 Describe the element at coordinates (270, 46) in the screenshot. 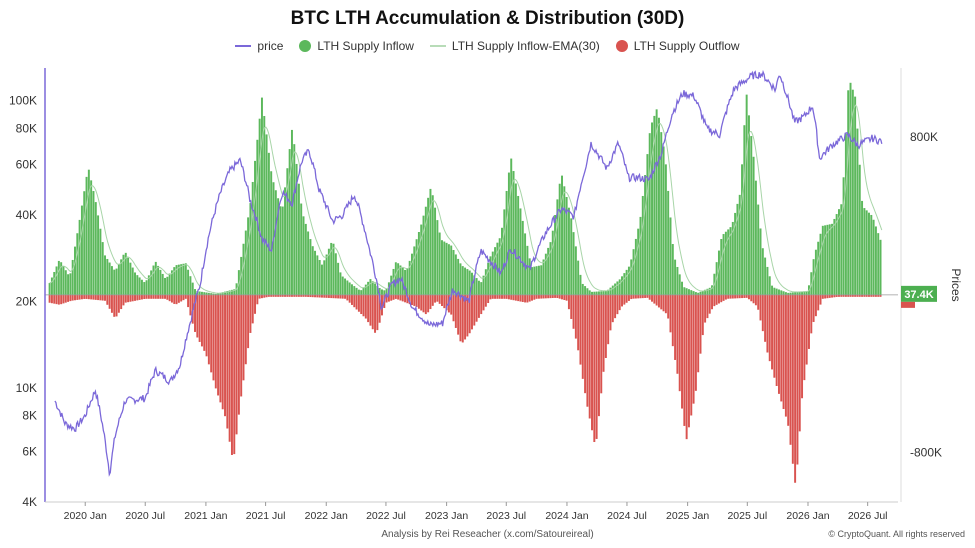

I see `legend-label-price: price` at that location.